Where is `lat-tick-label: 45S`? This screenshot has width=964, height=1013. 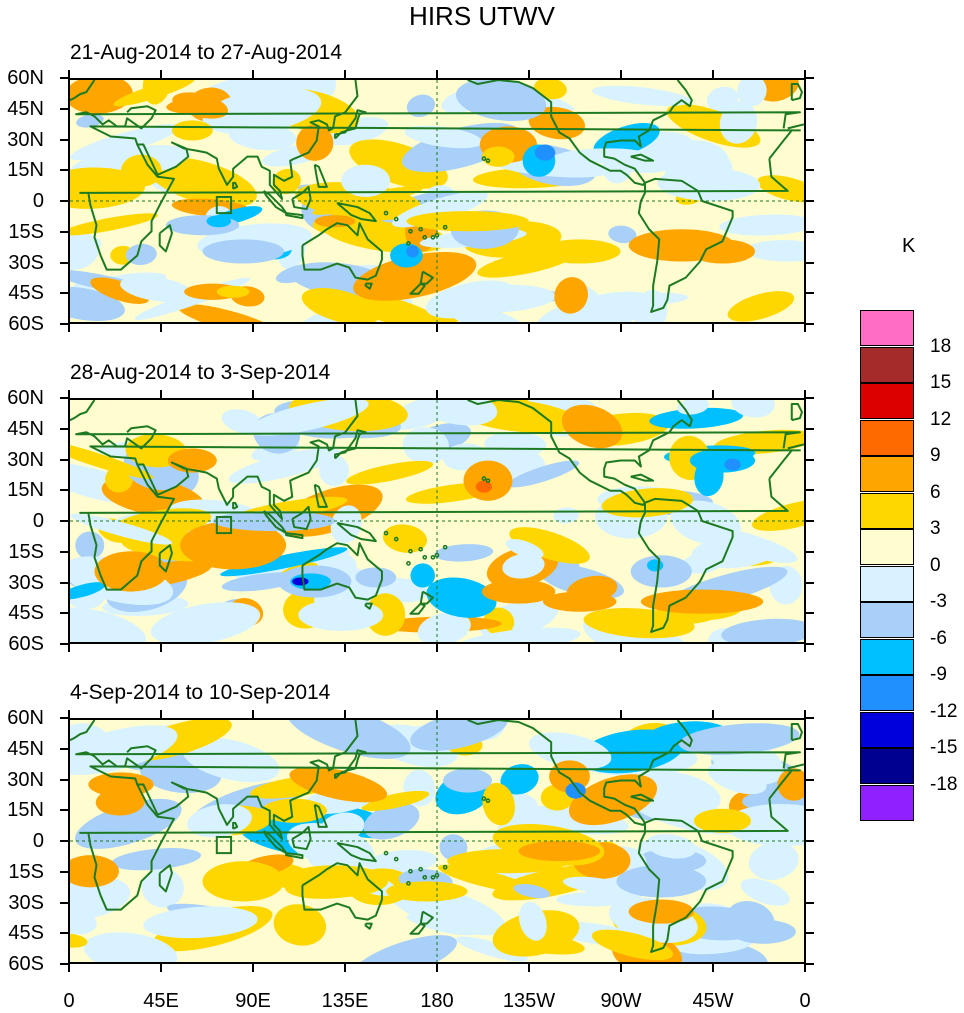 lat-tick-label: 45S is located at coordinates (26, 933).